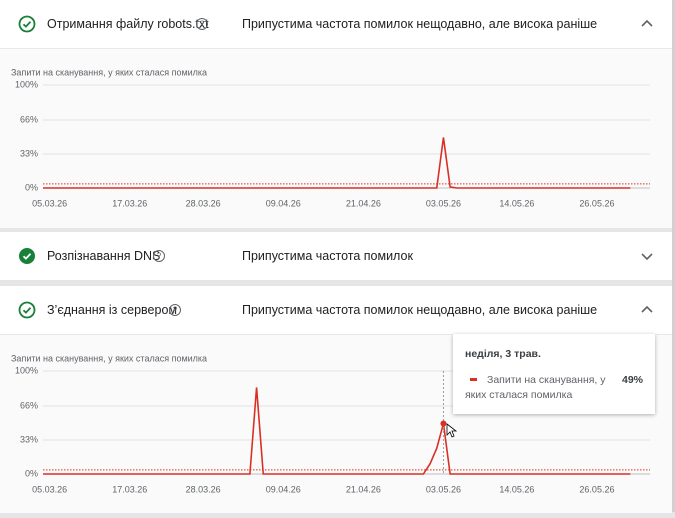 Image resolution: width=675 pixels, height=518 pixels. Describe the element at coordinates (327, 256) in the screenshot. I see `section-status: Припустима частота помилок` at that location.